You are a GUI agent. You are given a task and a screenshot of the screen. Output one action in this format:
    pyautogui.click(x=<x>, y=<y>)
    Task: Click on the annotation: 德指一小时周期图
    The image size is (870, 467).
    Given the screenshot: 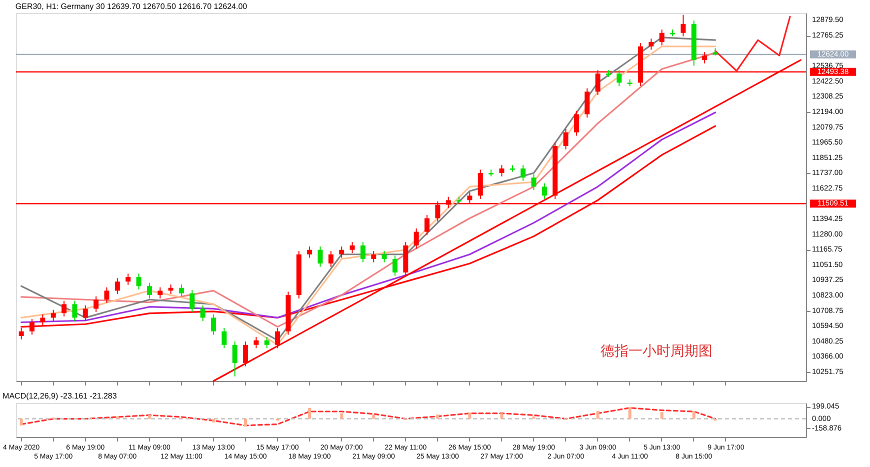 What is the action you would take?
    pyautogui.click(x=656, y=350)
    